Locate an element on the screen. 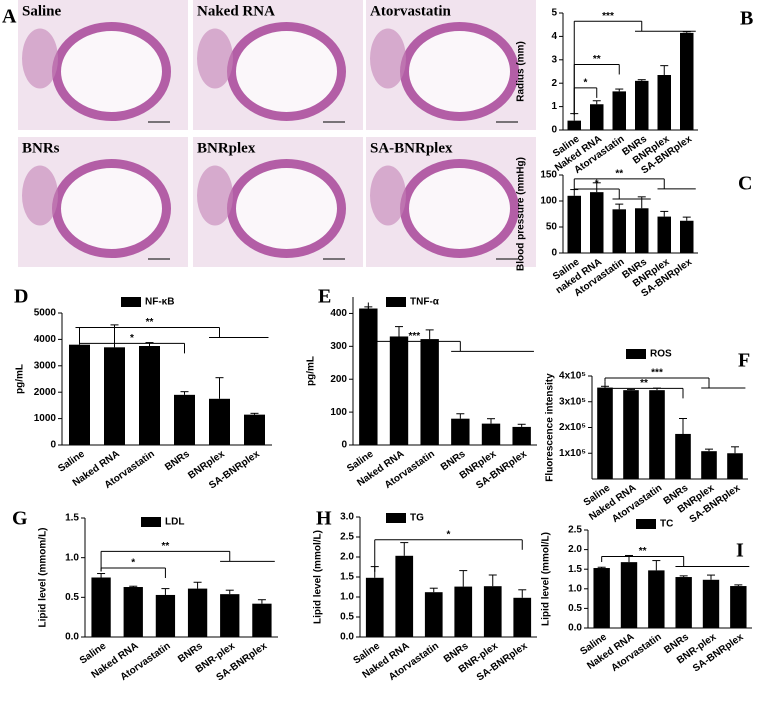 Image resolution: width=764 pixels, height=706 pixels. y-tick-label: 3 is located at coordinates (554, 59).